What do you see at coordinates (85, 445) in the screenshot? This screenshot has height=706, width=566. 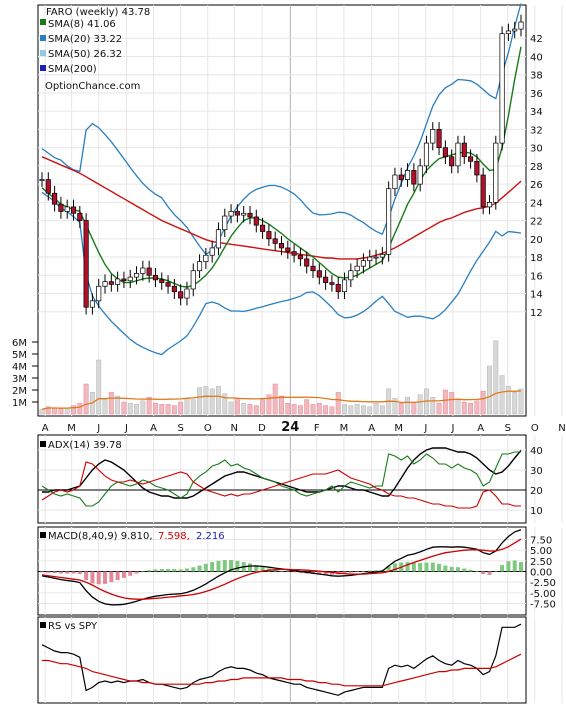 I see `adx-label: ADX(14) 39.78` at bounding box center [85, 445].